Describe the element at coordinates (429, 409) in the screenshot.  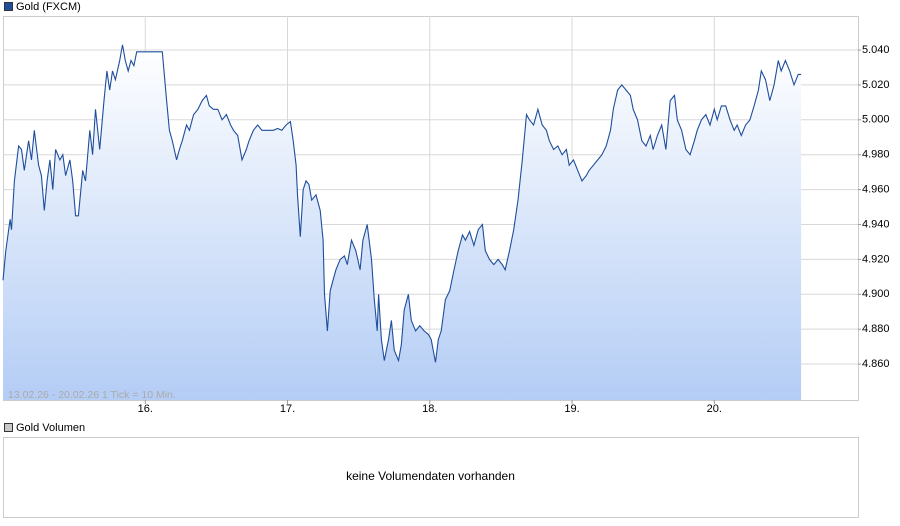
I see `x-tick-label: 18.` at that location.